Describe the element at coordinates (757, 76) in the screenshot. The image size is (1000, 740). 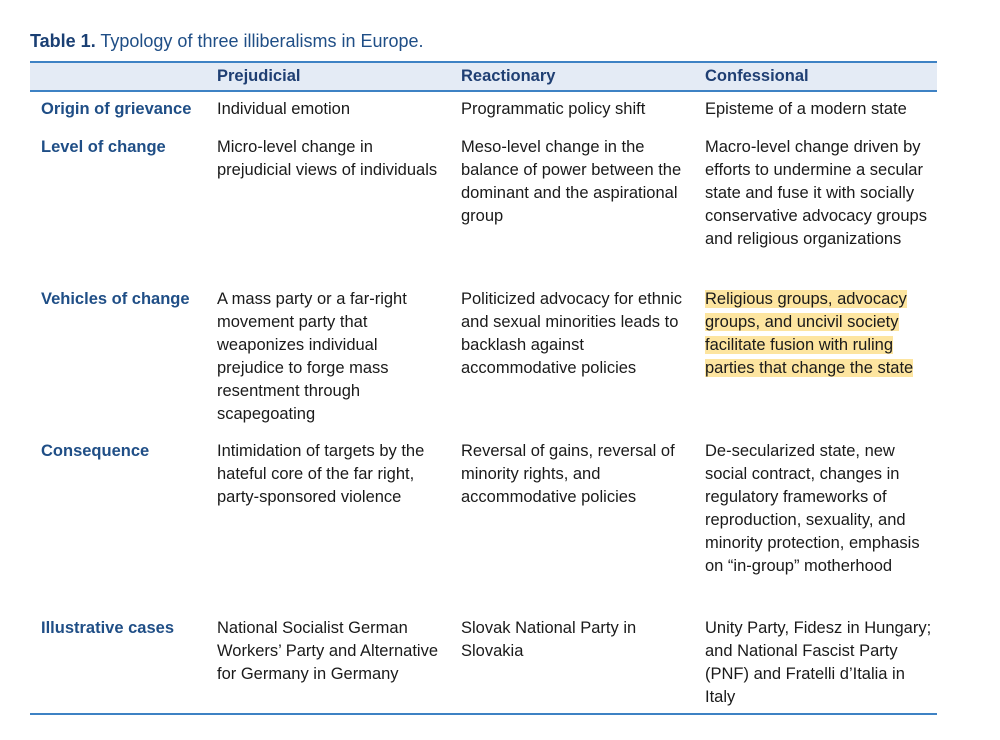
I see `column-header-confessional: Confessional` at that location.